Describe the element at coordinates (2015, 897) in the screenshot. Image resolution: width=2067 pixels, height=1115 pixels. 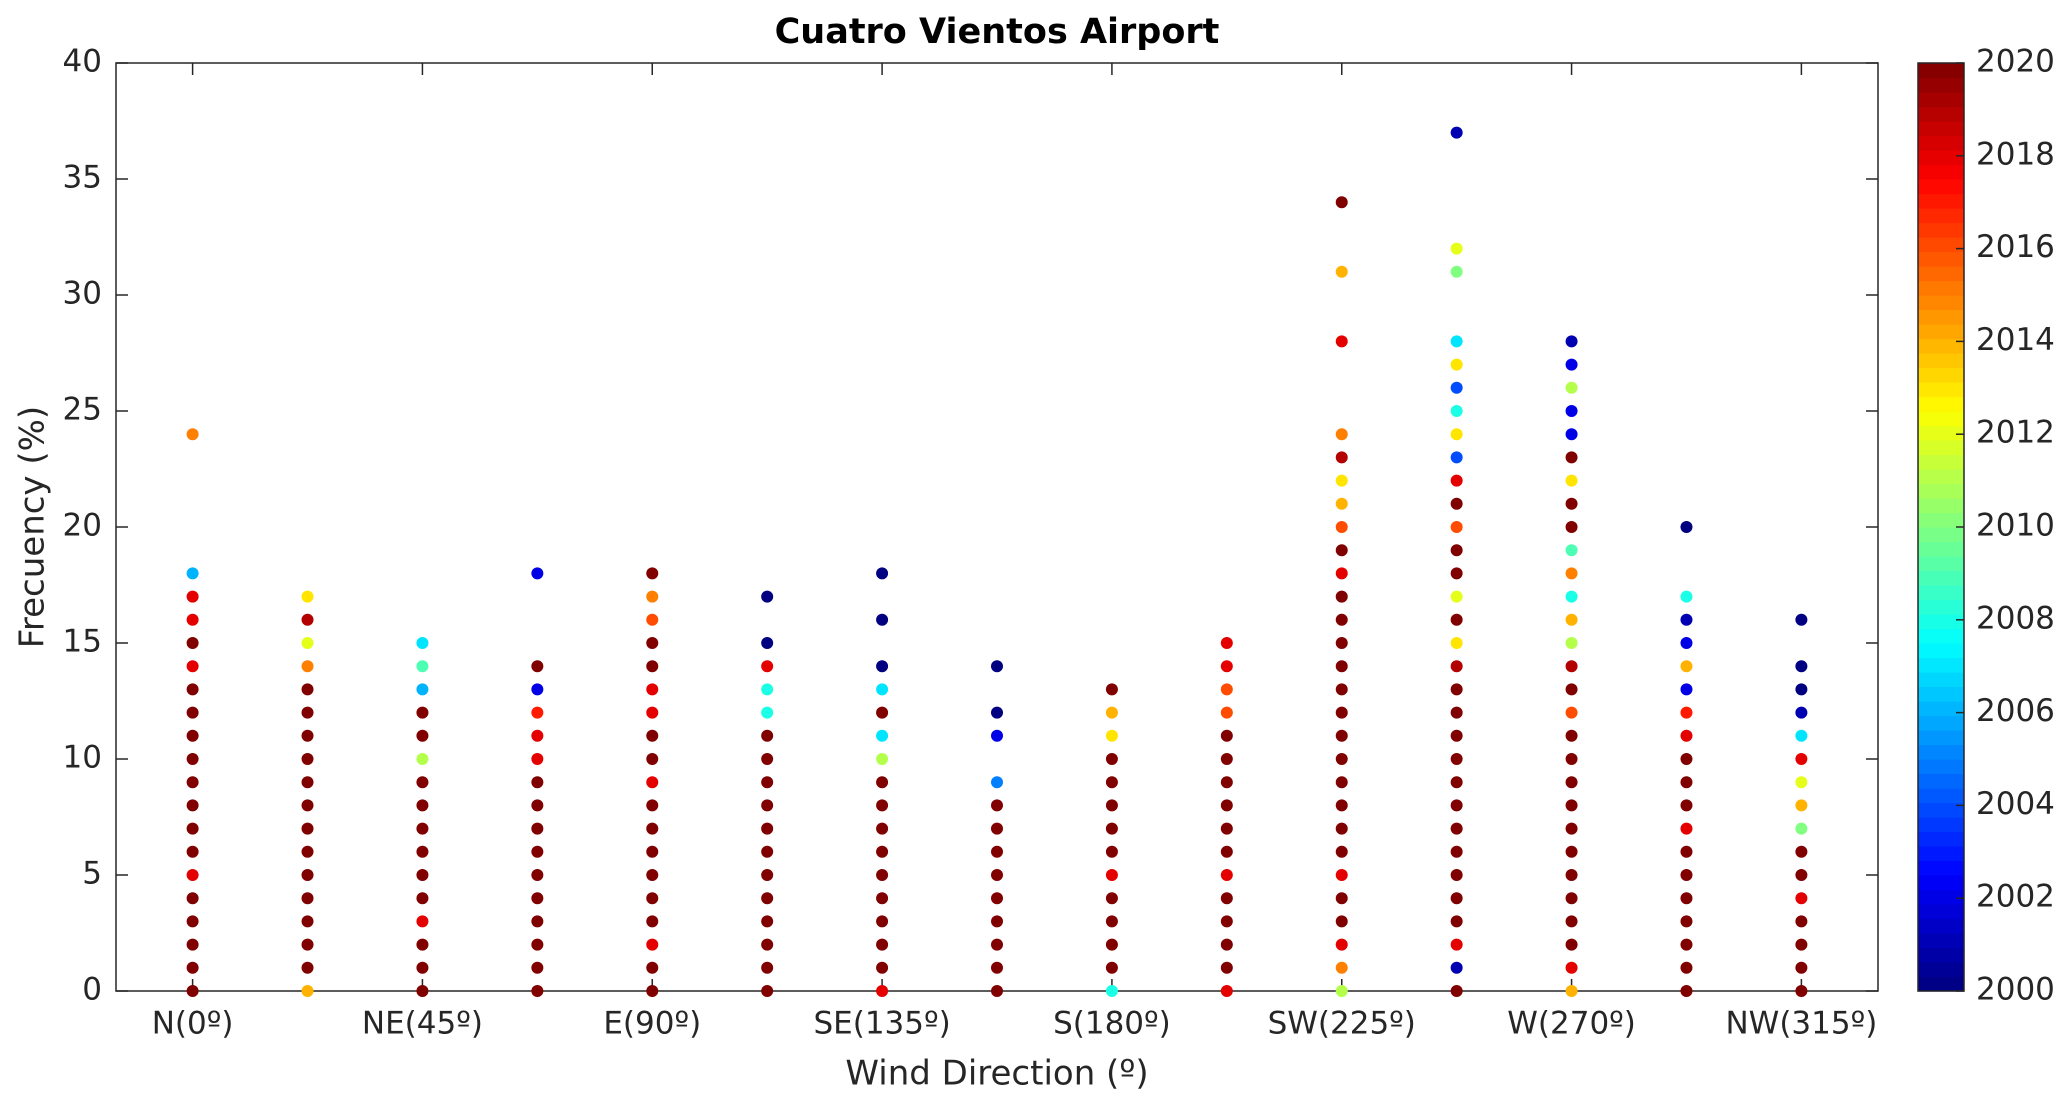
I see `colorbar-tick-label: 2002` at that location.